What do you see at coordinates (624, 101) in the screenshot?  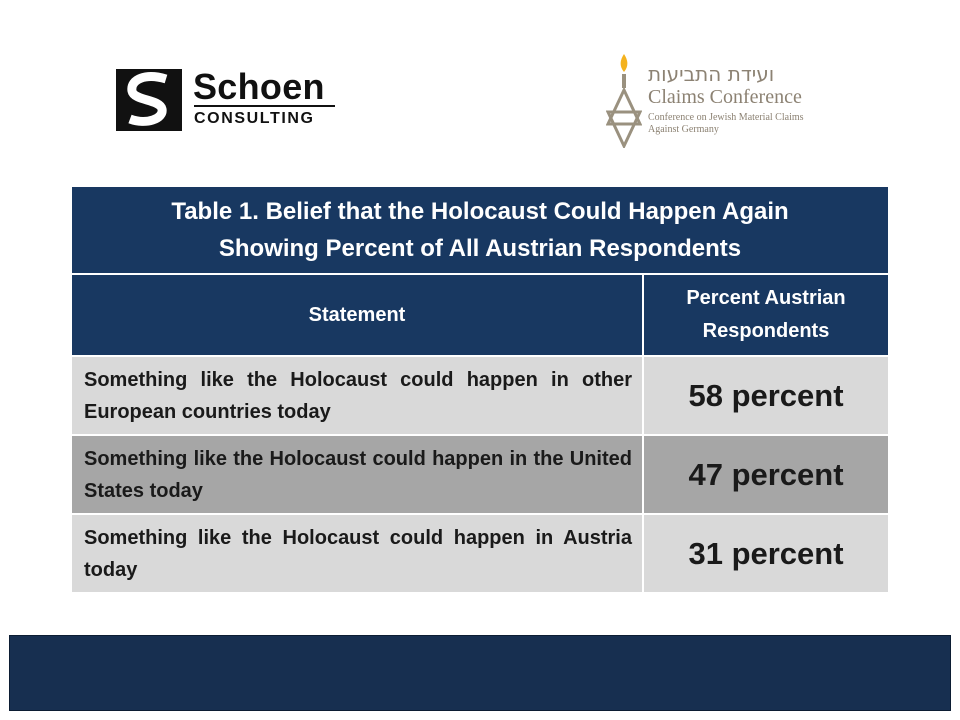 I see `candle-star-icon` at bounding box center [624, 101].